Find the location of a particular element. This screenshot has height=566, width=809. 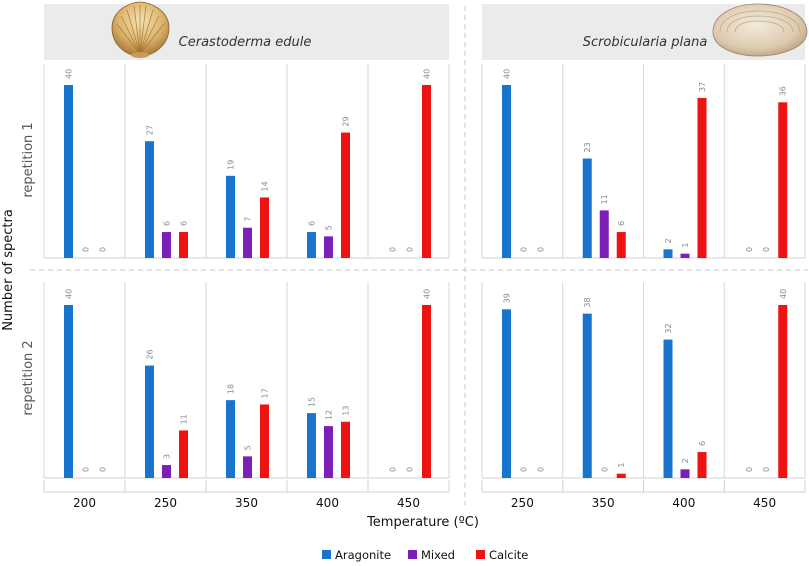

data-label-scrobicularia-plana-rep1-450-calcite: 36 is located at coordinates (783, 91).